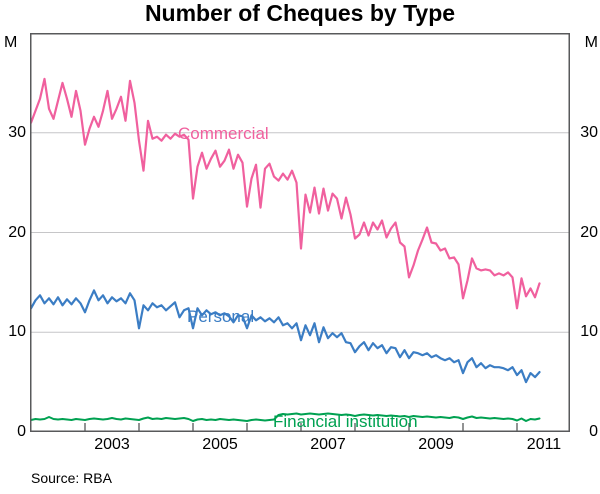  What do you see at coordinates (593, 431) in the screenshot?
I see `y-tick-label-right: 0` at bounding box center [593, 431].